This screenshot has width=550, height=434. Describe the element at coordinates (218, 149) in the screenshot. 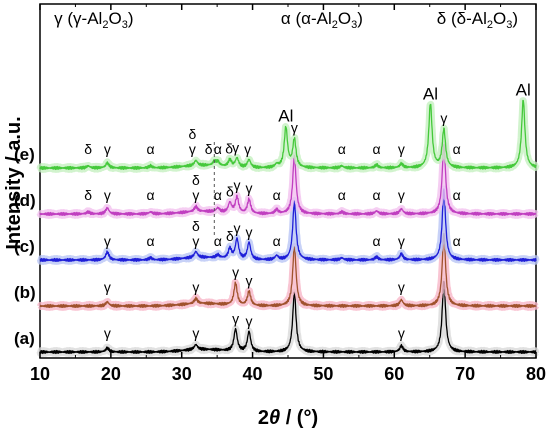

I see `peak-label-e-5-0: α` at that location.